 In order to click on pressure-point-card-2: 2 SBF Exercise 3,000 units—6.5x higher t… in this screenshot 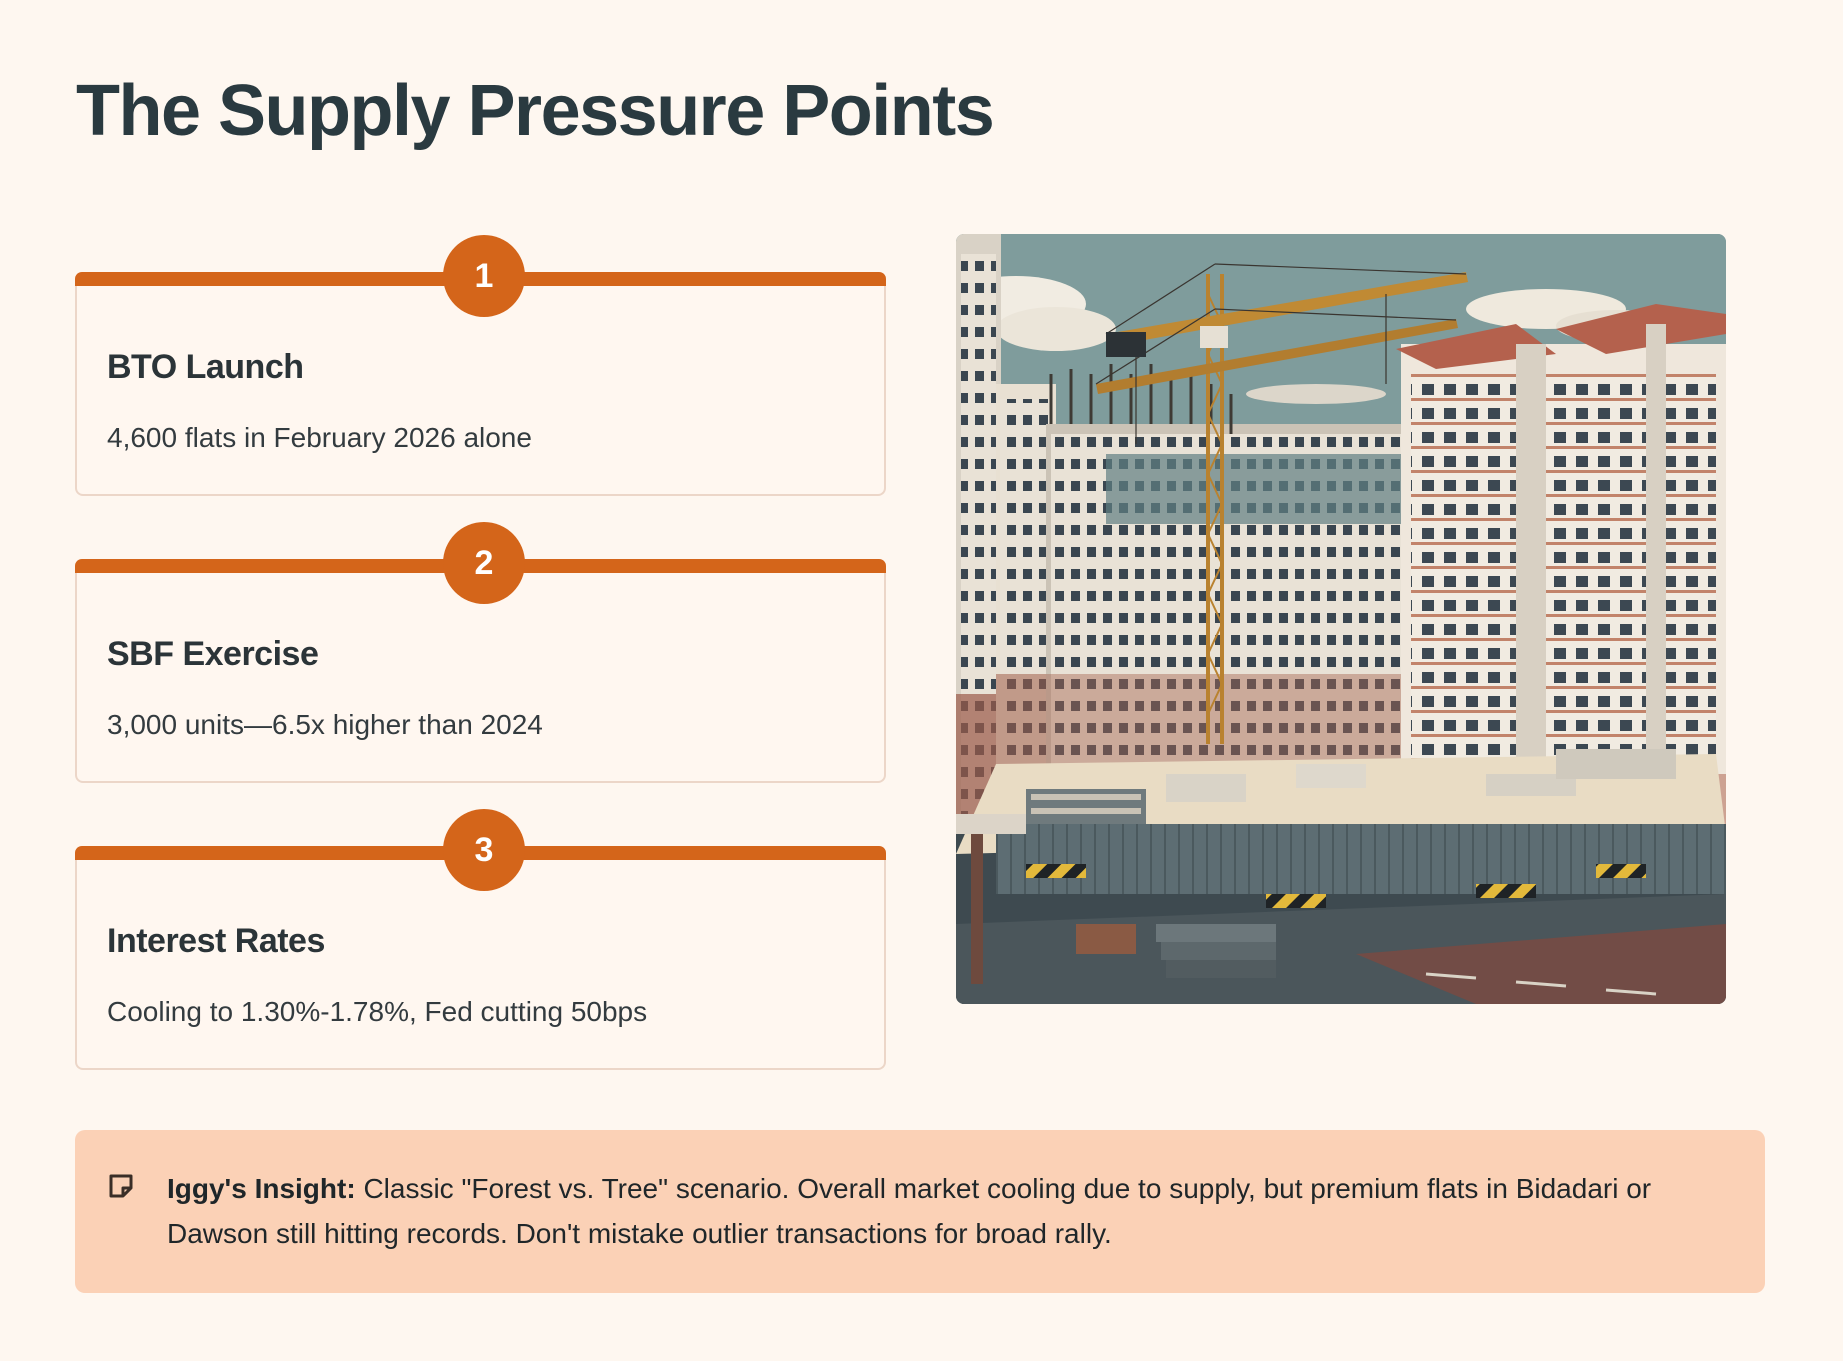, I will do `click(480, 652)`.